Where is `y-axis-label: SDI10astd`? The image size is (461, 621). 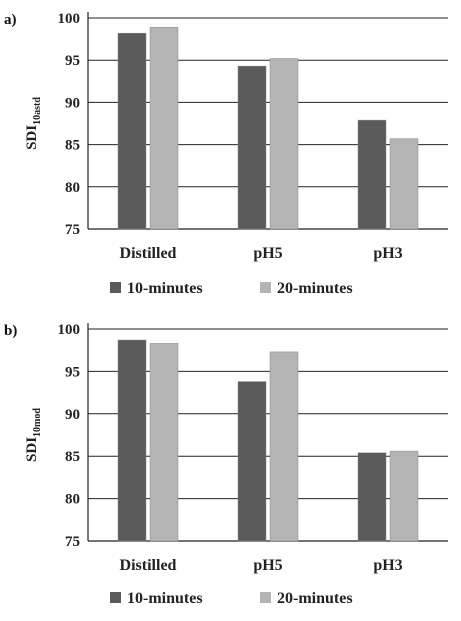
y-axis-label: SDI10astd is located at coordinates (33, 123).